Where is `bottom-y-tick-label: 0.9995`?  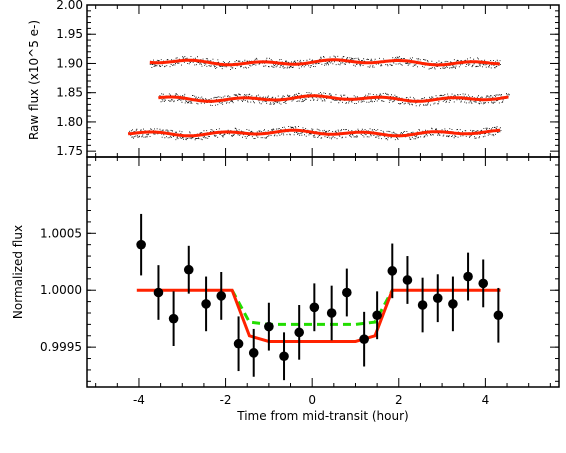 bottom-y-tick-label: 0.9995 is located at coordinates (61, 347).